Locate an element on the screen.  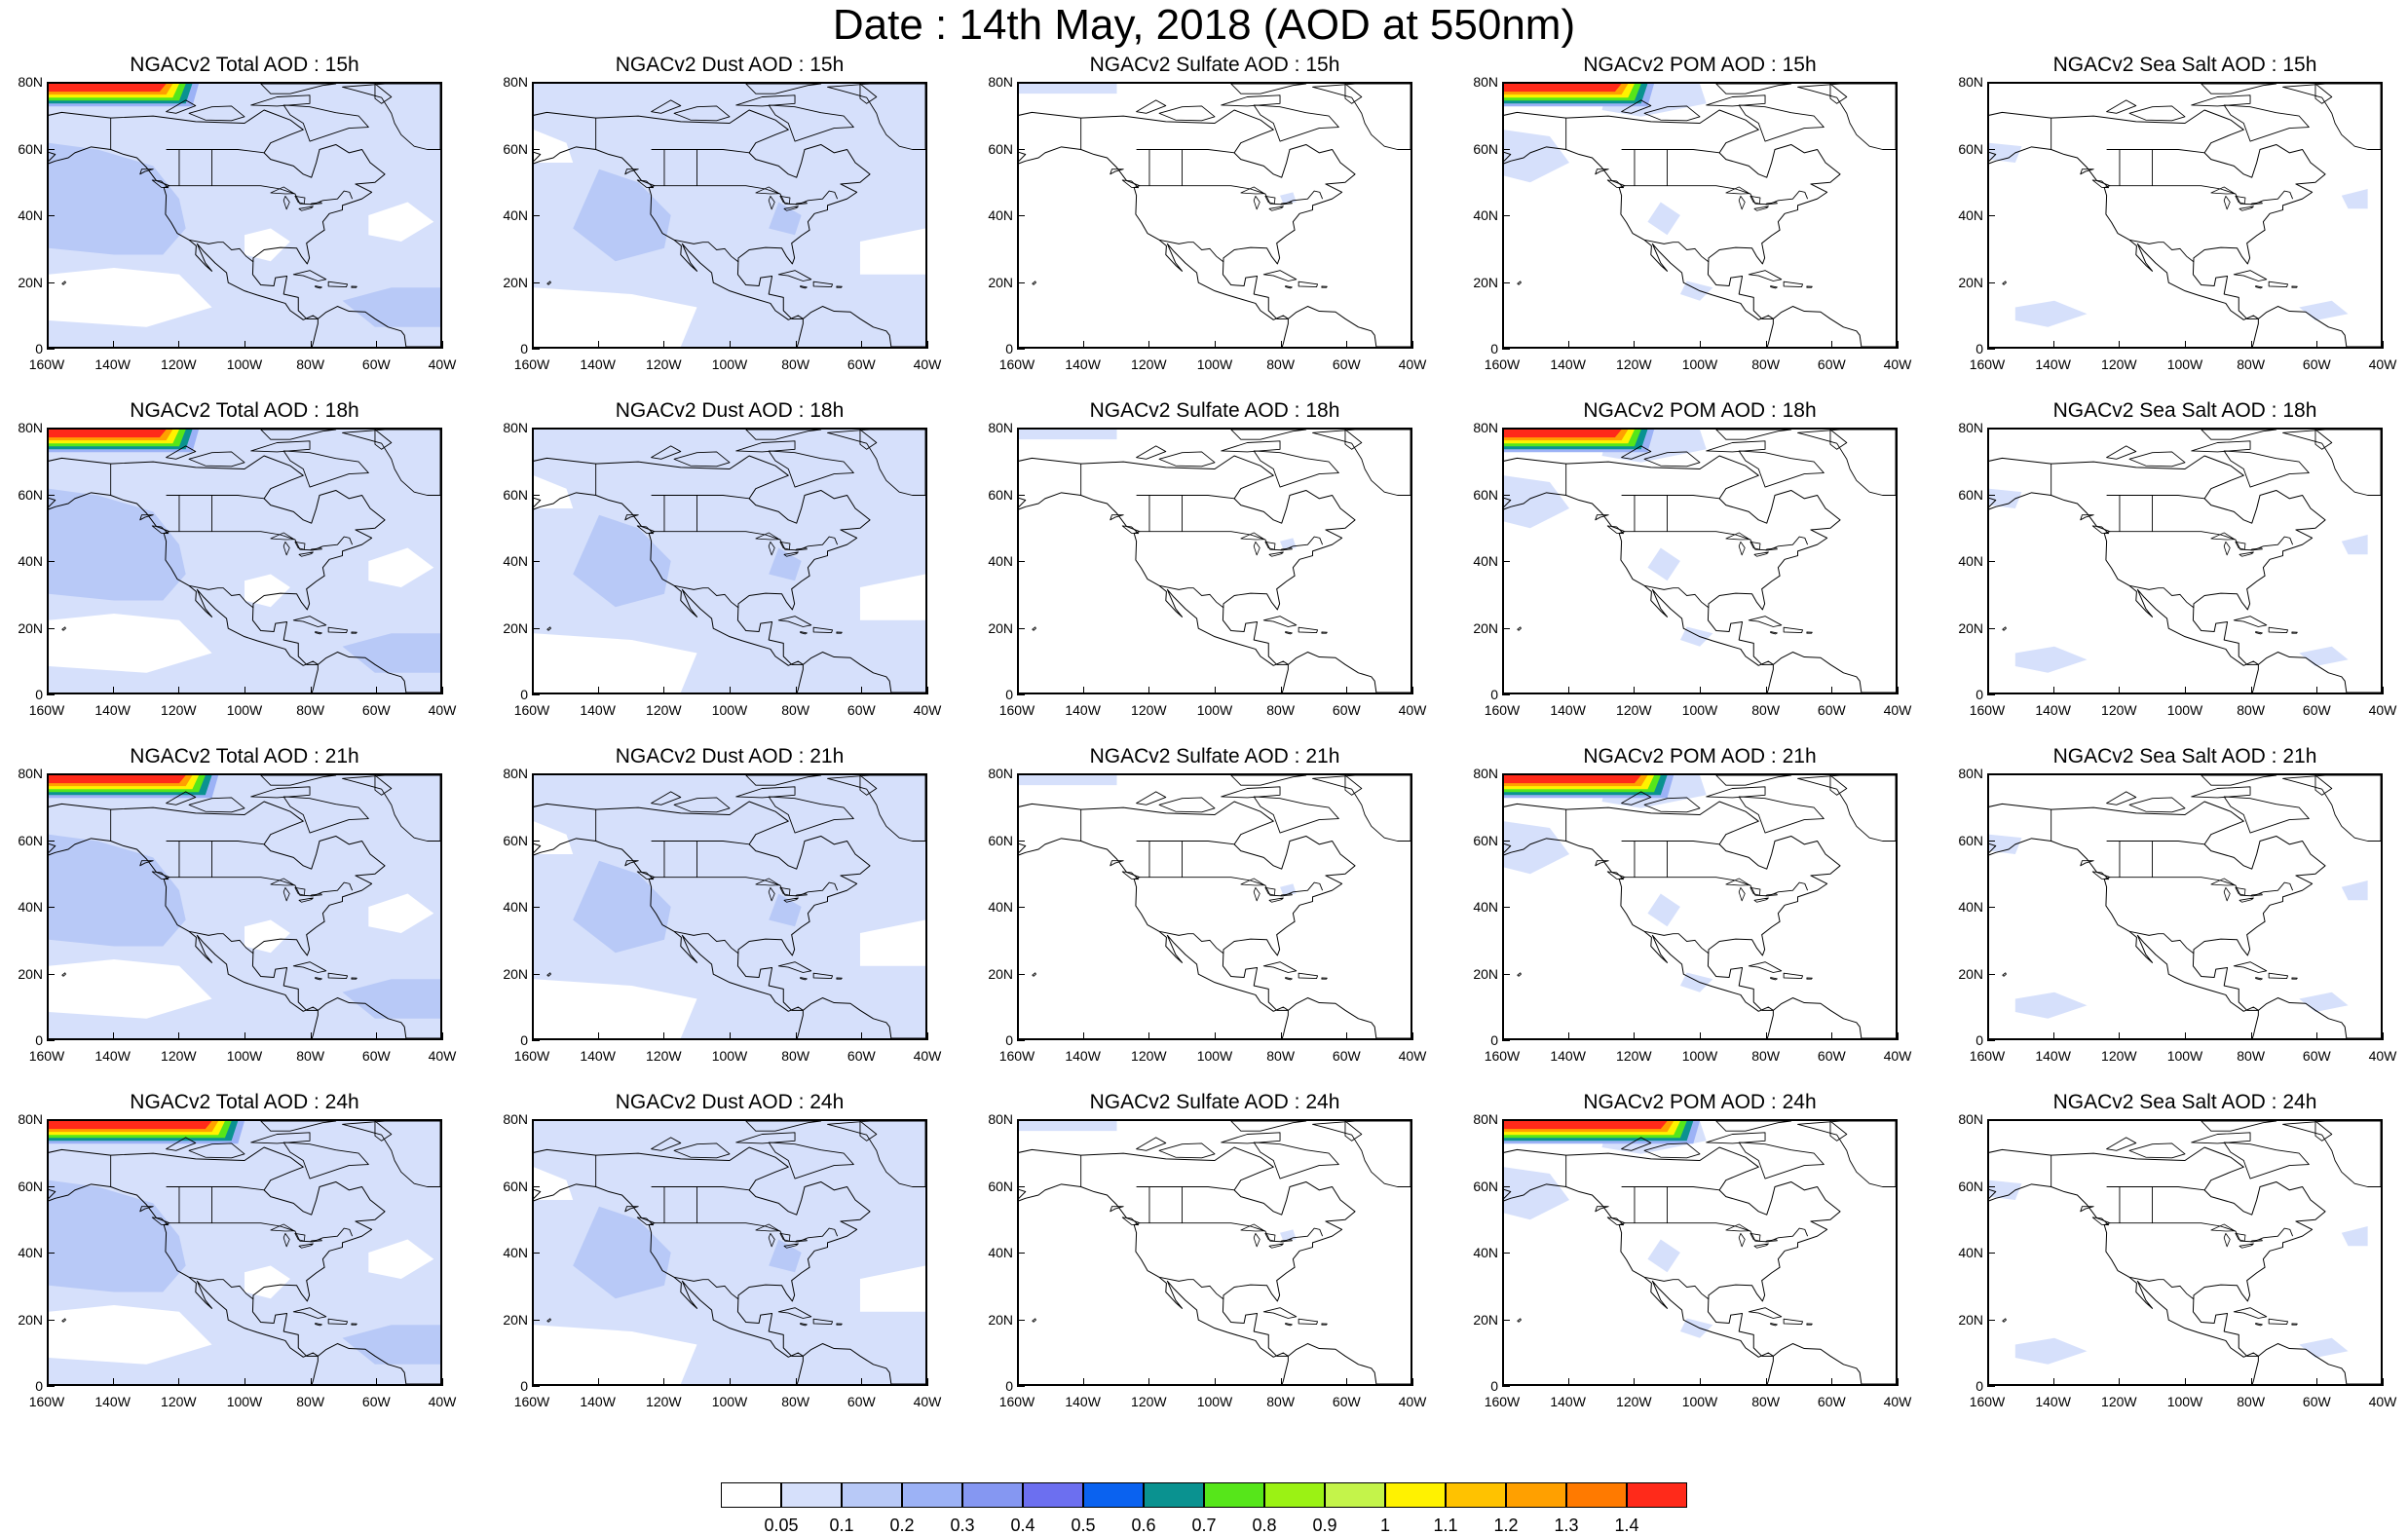
aod-plume-band is located at coordinates (117, 779).